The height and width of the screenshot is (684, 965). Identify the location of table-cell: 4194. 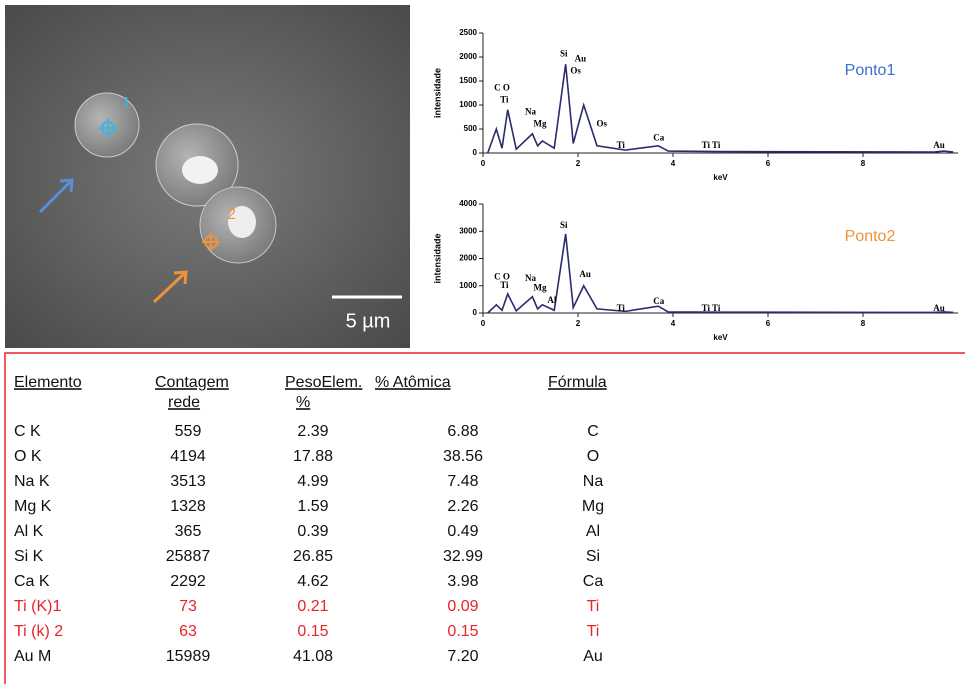
(188, 456).